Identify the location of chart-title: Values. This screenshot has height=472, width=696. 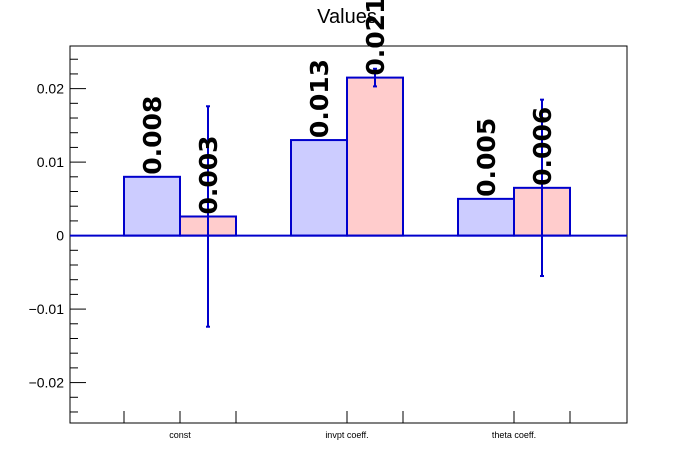
(347, 17).